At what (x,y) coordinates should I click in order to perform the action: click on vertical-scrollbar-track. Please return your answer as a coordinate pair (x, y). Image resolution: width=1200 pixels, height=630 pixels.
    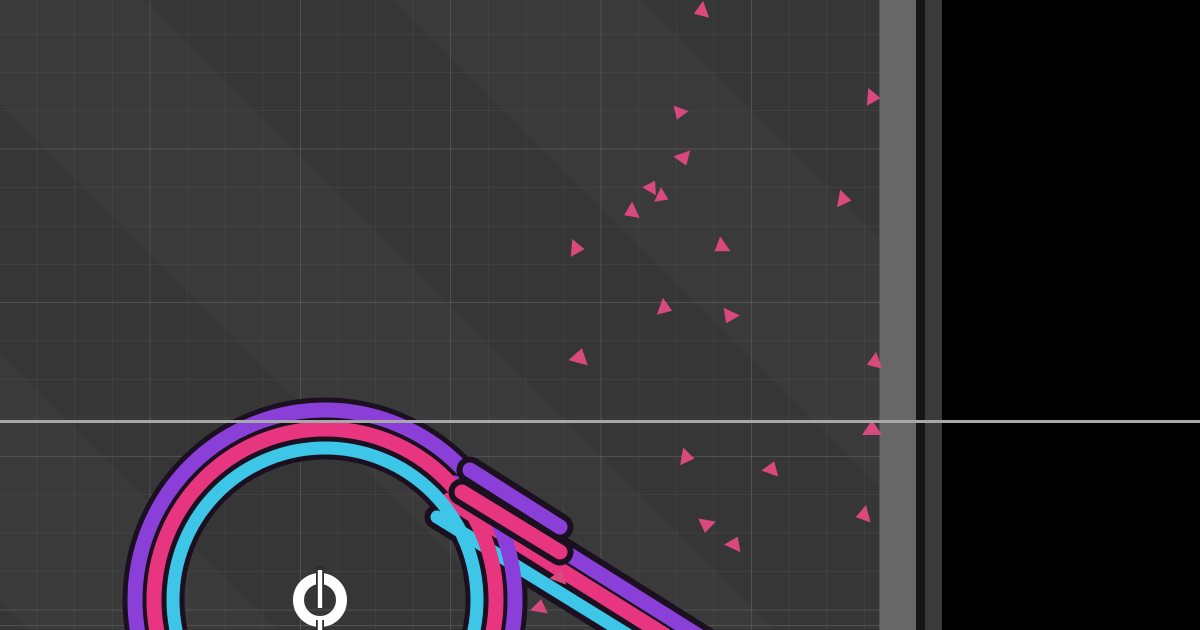
    Looking at the image, I should click on (898, 315).